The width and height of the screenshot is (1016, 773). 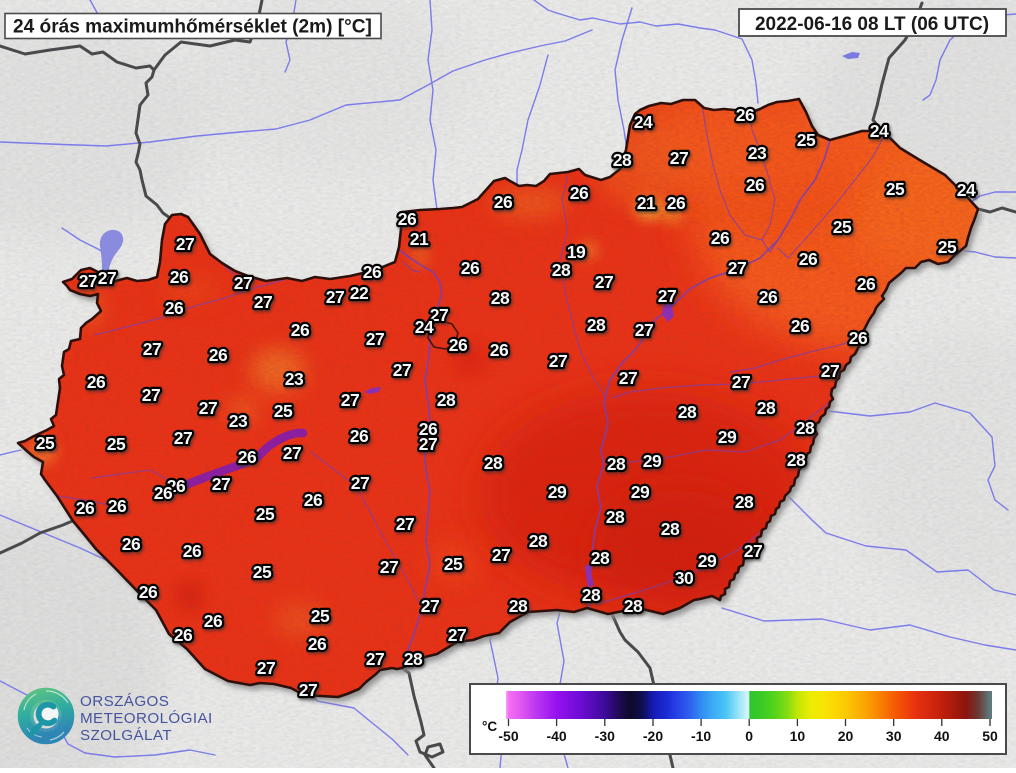 I want to click on svg-text: 50, so click(x=990, y=736).